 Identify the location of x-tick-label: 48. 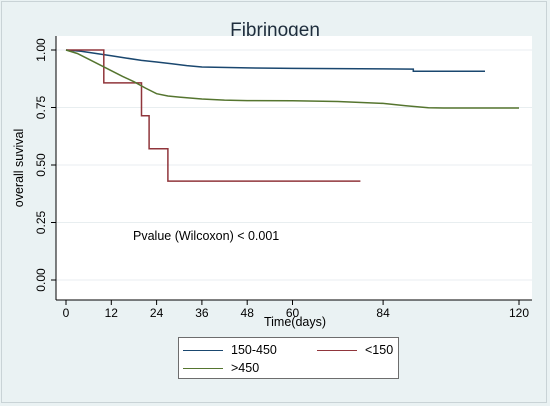
(248, 313).